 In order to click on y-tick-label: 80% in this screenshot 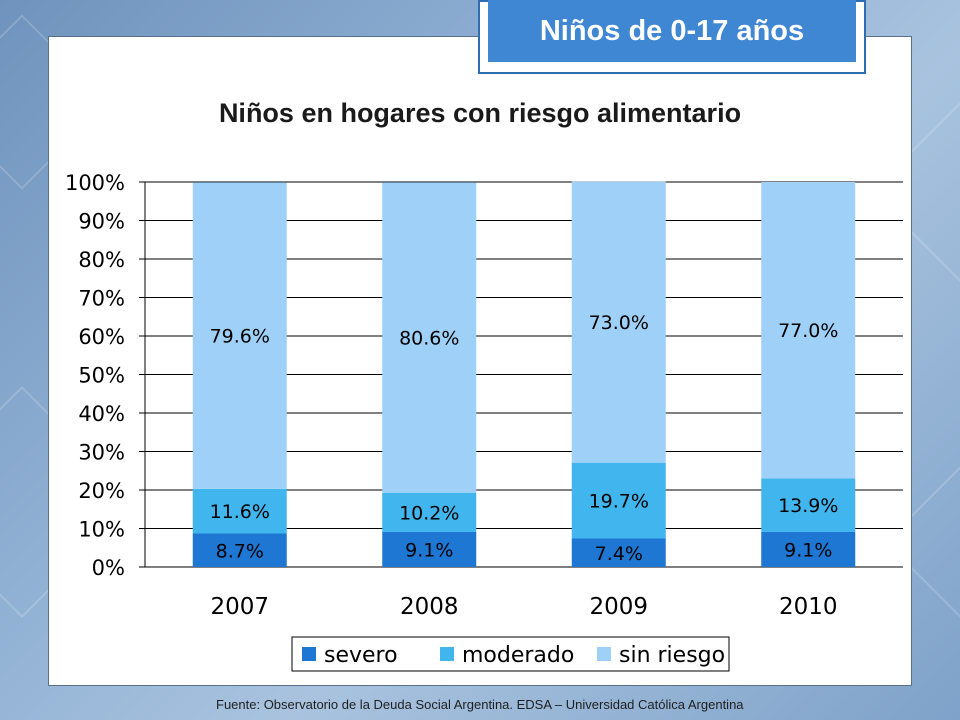, I will do `click(101, 260)`.